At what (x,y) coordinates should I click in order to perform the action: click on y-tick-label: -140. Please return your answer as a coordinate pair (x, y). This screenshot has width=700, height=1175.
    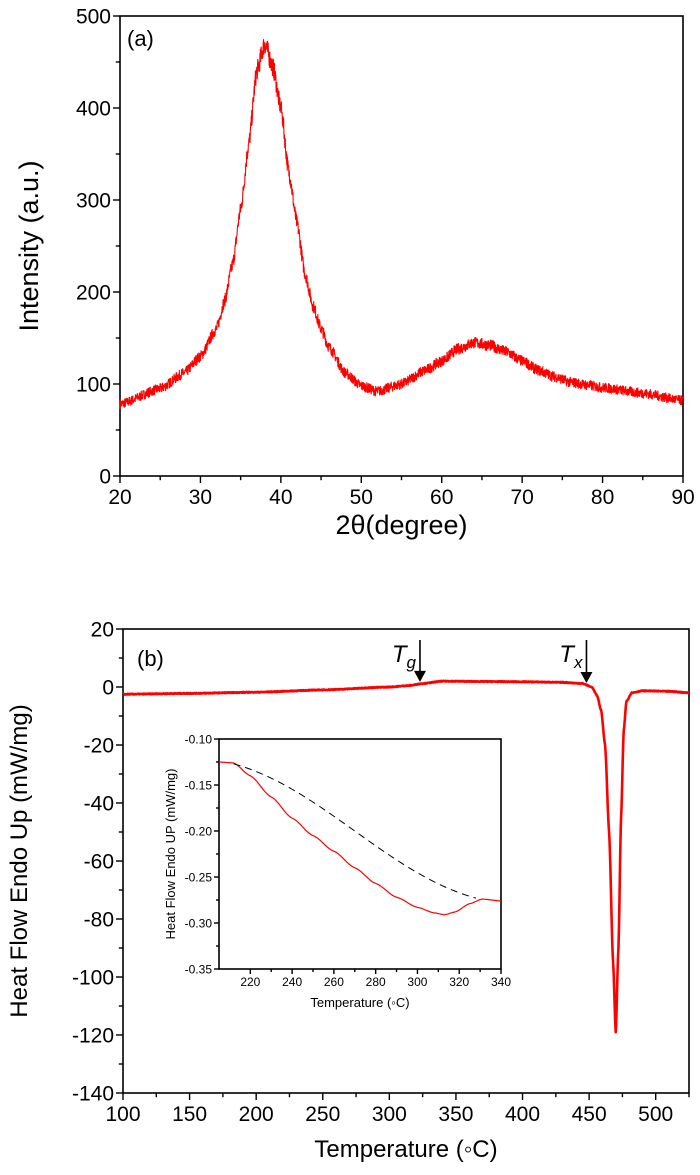
    Looking at the image, I should click on (93, 1094).